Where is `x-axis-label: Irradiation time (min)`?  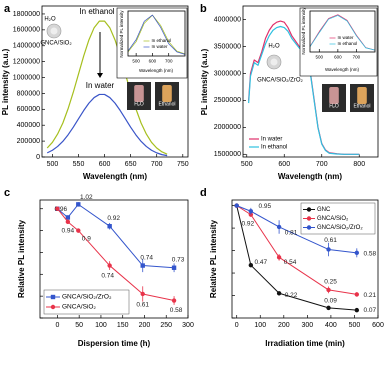
x-axis-label: Irradiation time (min) is located at coordinates (305, 343).